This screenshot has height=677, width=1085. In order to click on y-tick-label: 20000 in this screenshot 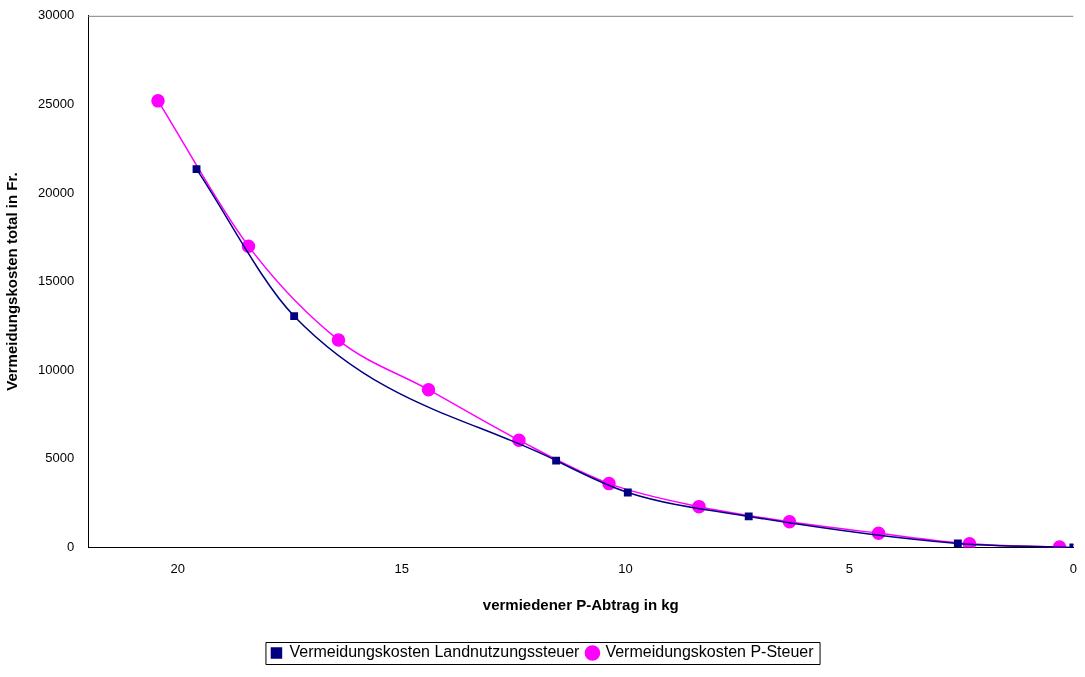, I will do `click(56, 192)`.